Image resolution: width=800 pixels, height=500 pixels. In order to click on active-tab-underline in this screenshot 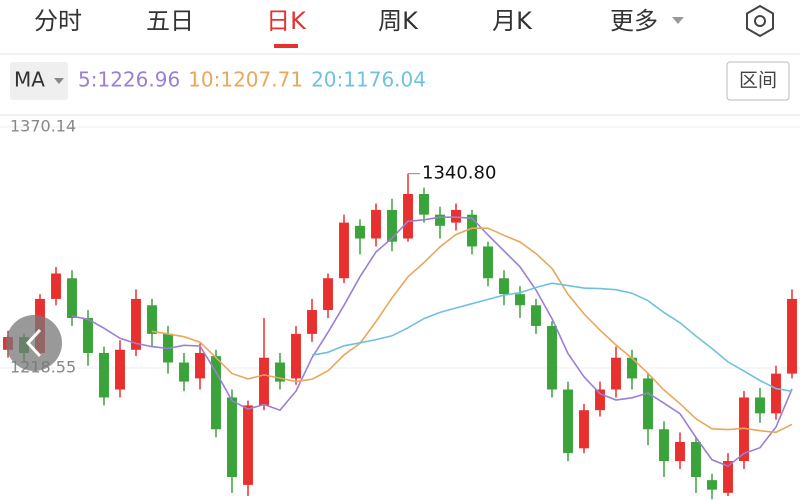, I will do `click(286, 46)`.